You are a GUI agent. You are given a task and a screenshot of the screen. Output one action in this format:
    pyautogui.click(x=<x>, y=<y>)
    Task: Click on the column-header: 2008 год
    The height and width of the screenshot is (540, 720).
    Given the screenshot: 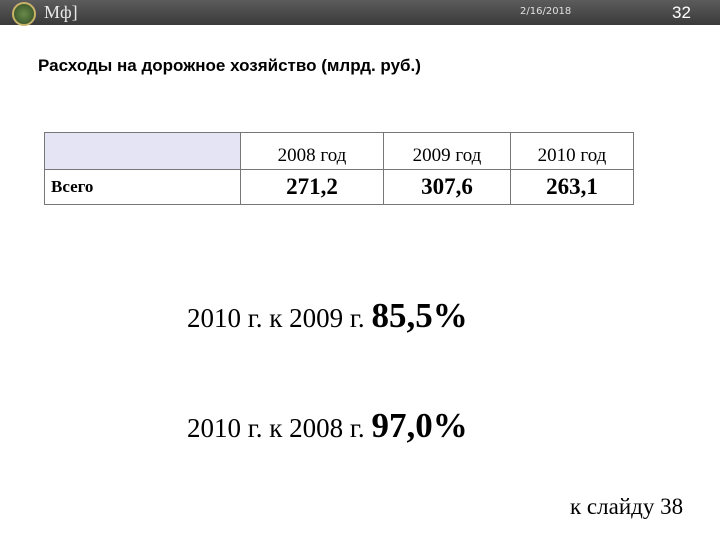 What is the action you would take?
    pyautogui.click(x=312, y=151)
    